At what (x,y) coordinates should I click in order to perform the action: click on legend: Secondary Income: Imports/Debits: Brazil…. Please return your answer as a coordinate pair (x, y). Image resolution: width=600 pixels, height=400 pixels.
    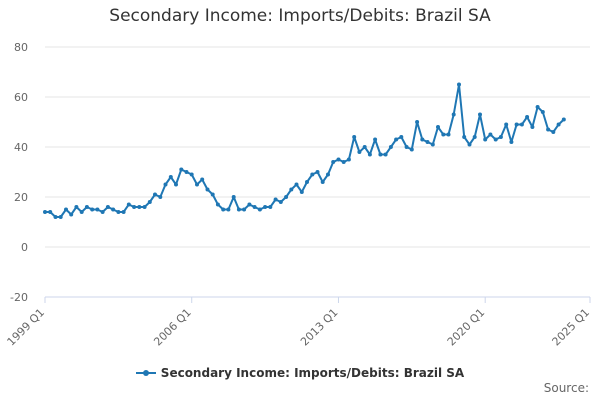
    Looking at the image, I should click on (300, 373).